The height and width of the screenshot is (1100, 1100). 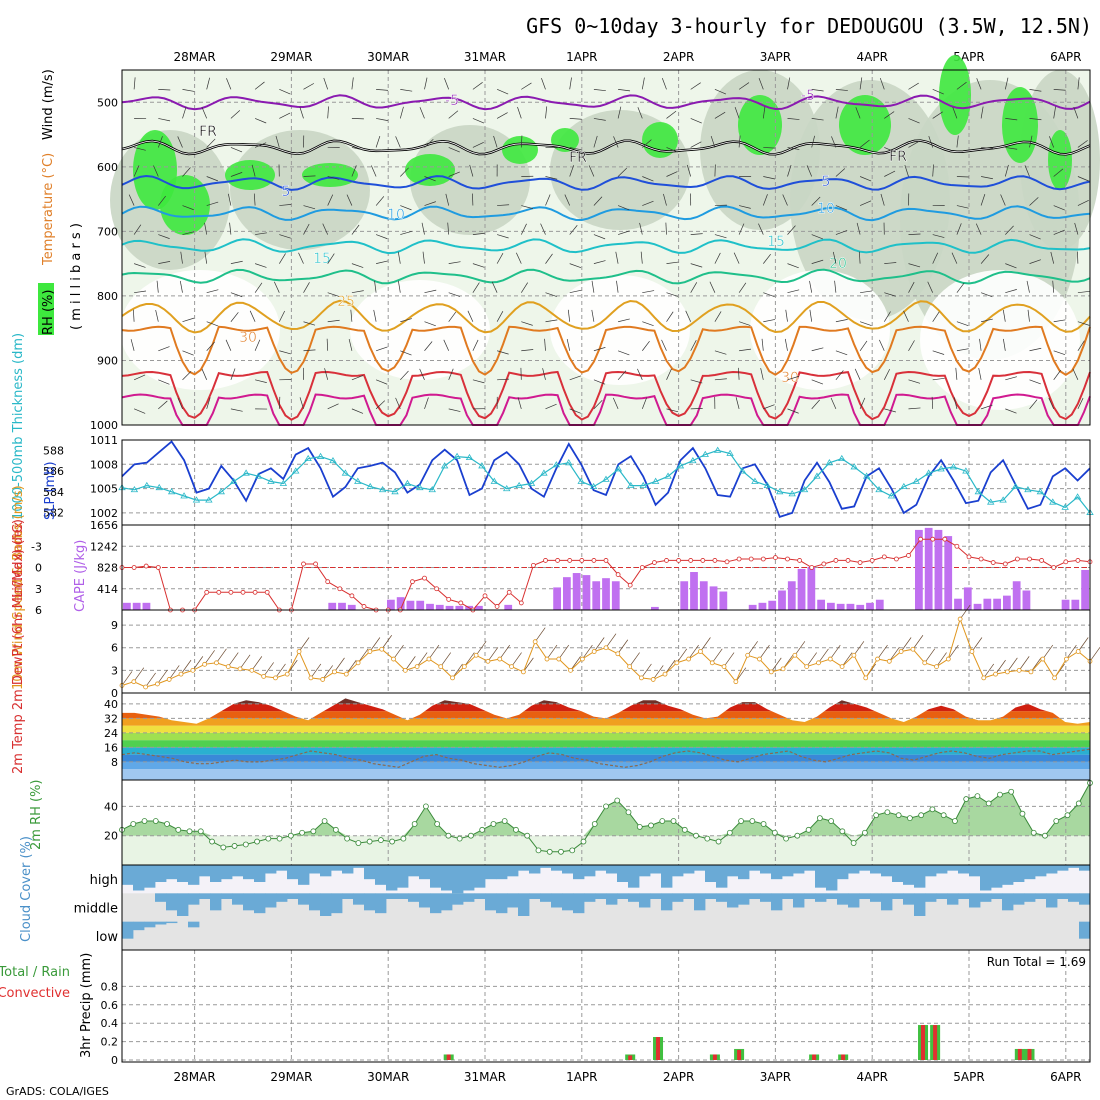 I want to click on precip-convective-bar, so click(x=814, y=1057).